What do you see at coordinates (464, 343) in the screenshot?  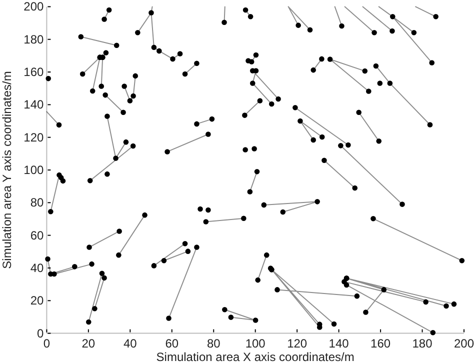 I see `x-tick-label: 200` at bounding box center [464, 343].